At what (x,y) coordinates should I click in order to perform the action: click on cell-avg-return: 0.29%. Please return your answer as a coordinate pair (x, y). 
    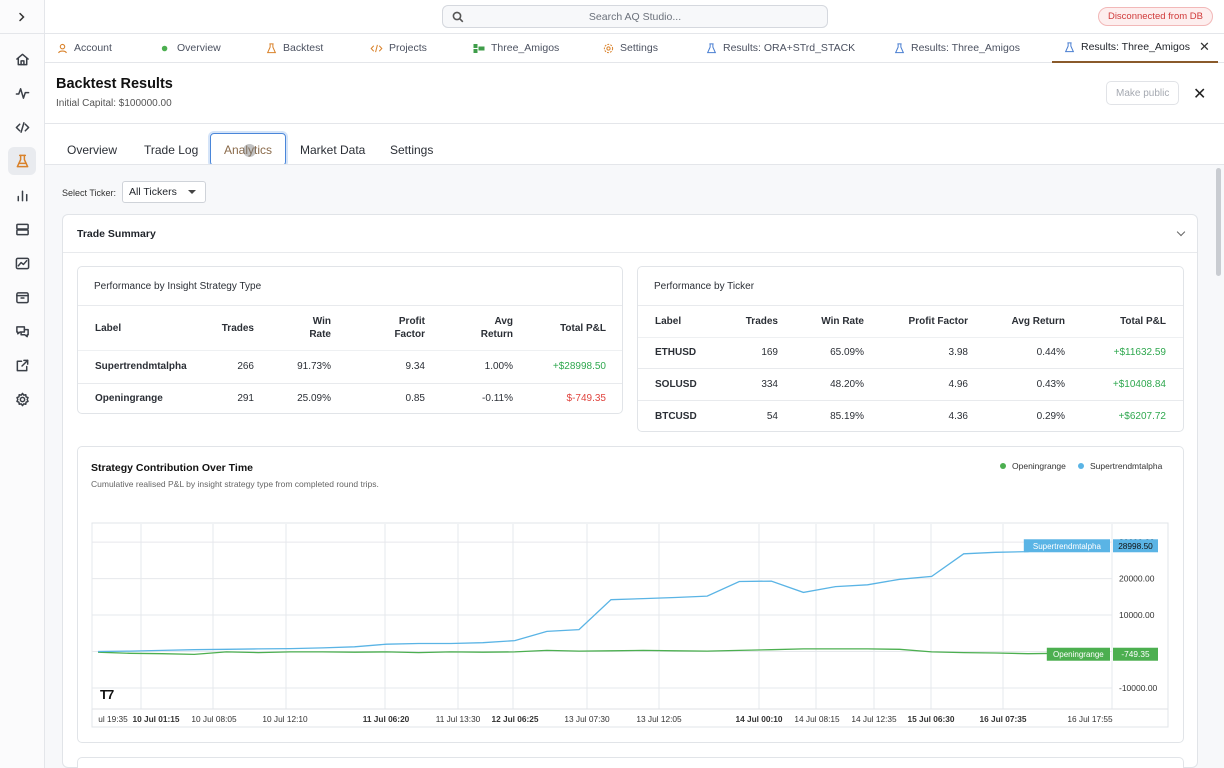
    Looking at the image, I should click on (1050, 416).